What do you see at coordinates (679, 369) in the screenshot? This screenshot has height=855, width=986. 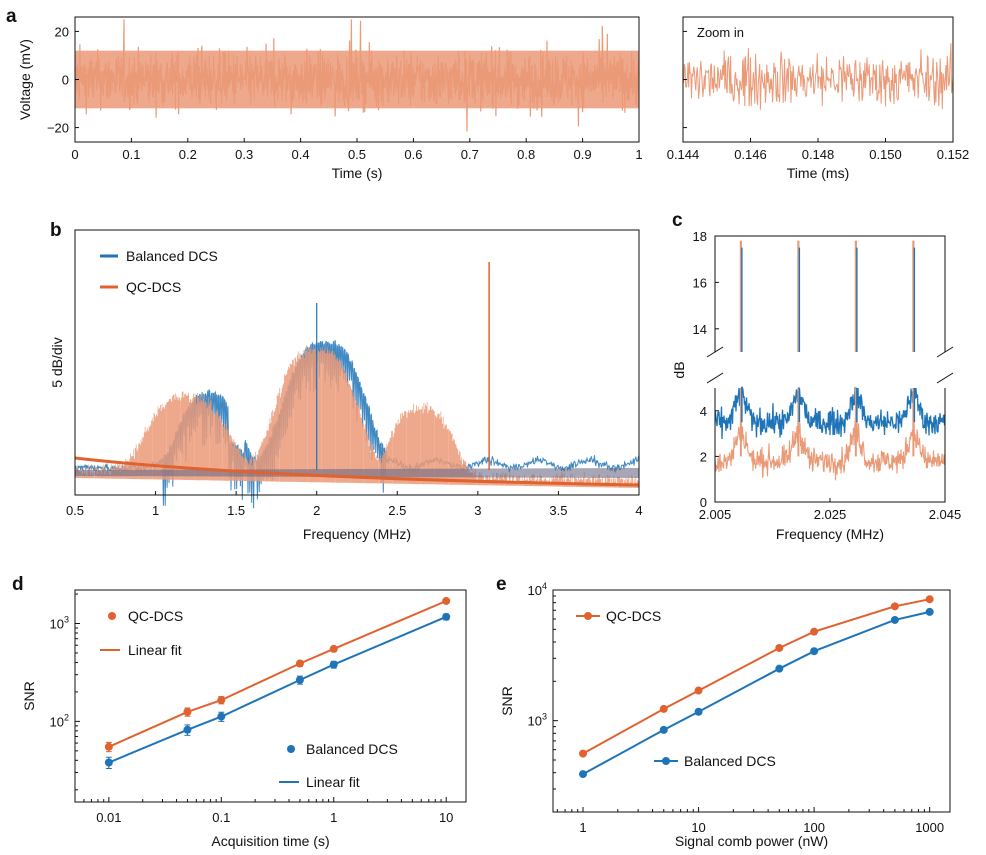 I see `y-axis-label: dB` at bounding box center [679, 369].